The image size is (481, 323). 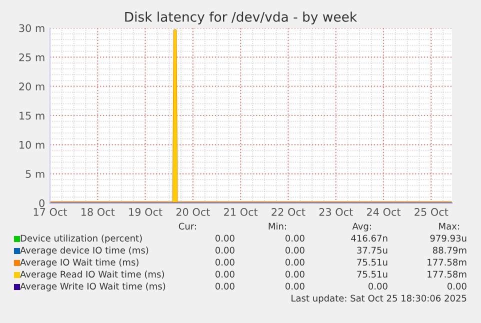 What do you see at coordinates (277, 226) in the screenshot?
I see `text: Min:` at bounding box center [277, 226].